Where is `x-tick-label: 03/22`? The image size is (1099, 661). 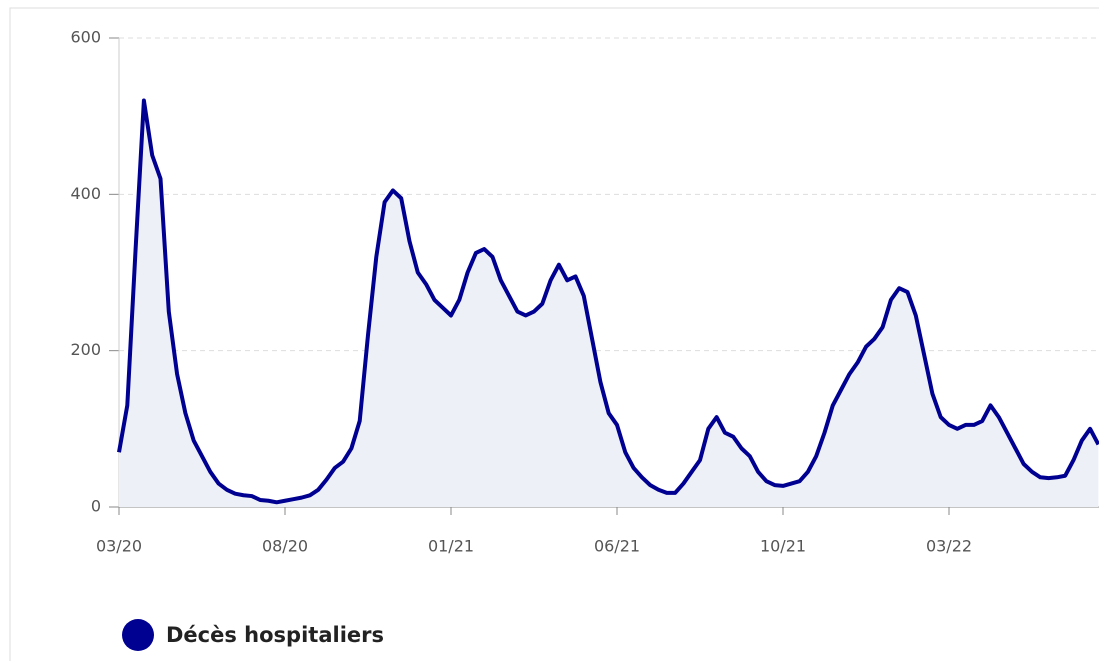
x-tick-label: 03/22 is located at coordinates (949, 546).